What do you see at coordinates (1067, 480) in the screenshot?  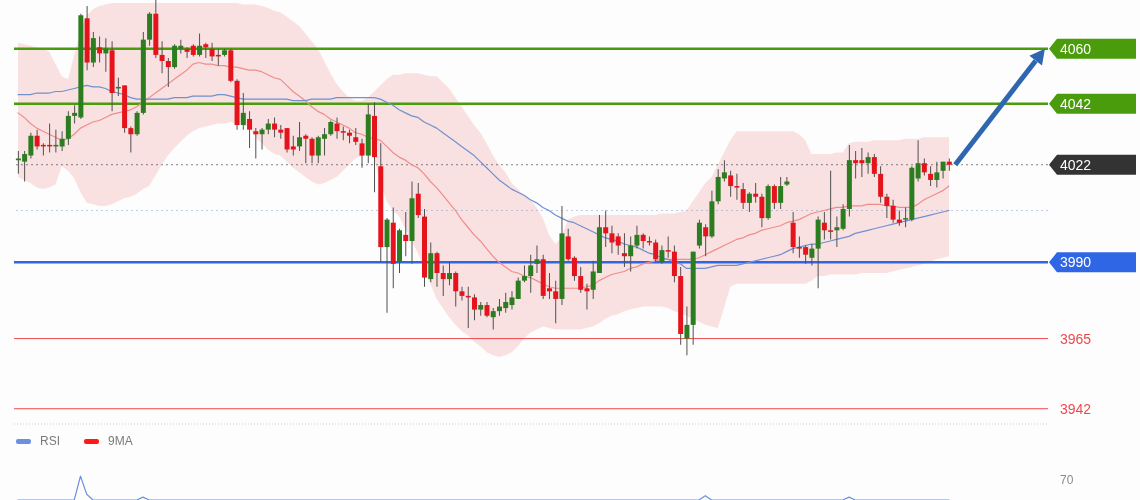 I see `text: 70` at bounding box center [1067, 480].